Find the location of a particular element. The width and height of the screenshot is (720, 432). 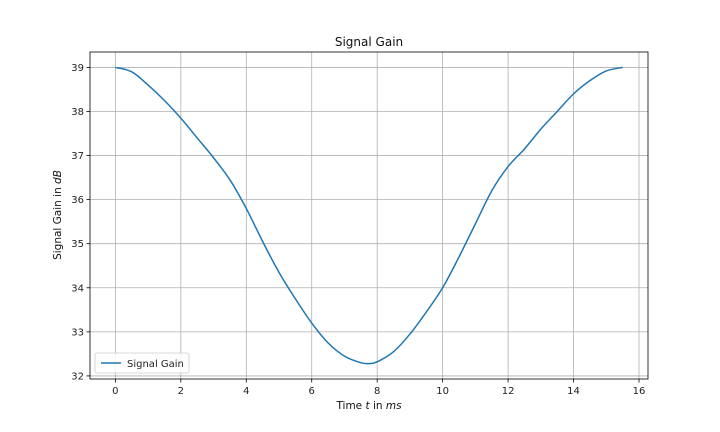

y-tick-label: 34 is located at coordinates (77, 288).